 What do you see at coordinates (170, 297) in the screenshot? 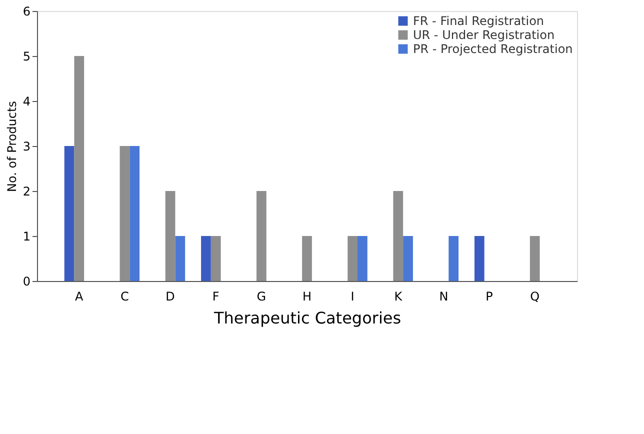
I see `x-tick-label: D` at bounding box center [170, 297].